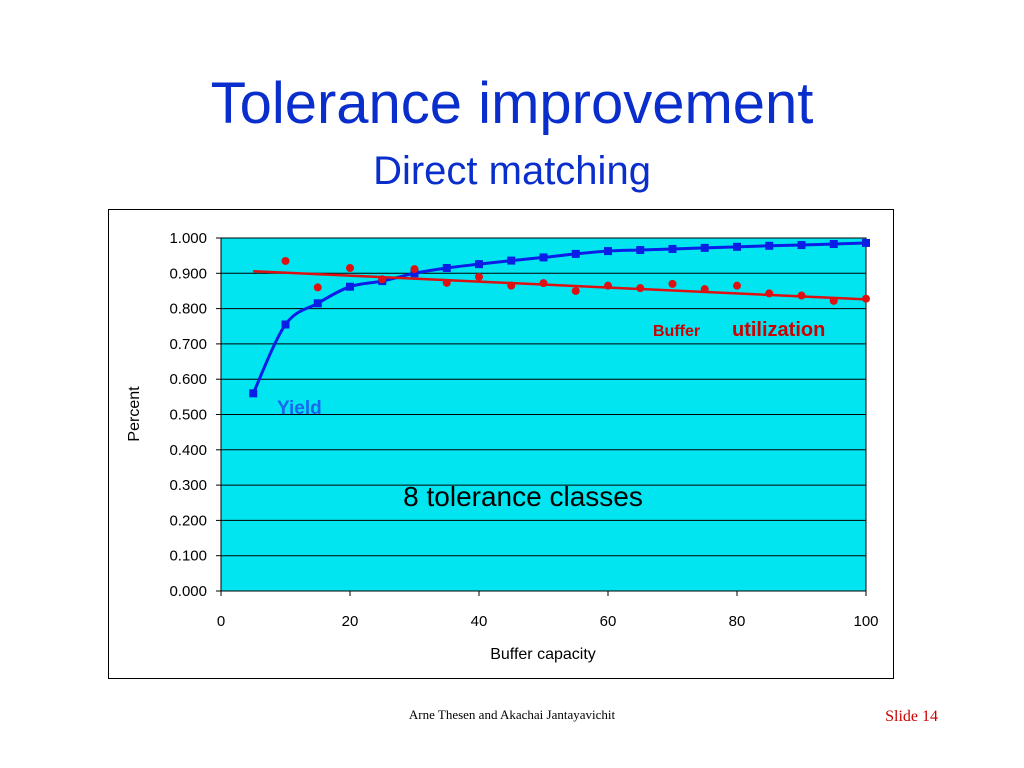 The height and width of the screenshot is (768, 1024). I want to click on footer-slide-number: Slide 14, so click(911, 717).